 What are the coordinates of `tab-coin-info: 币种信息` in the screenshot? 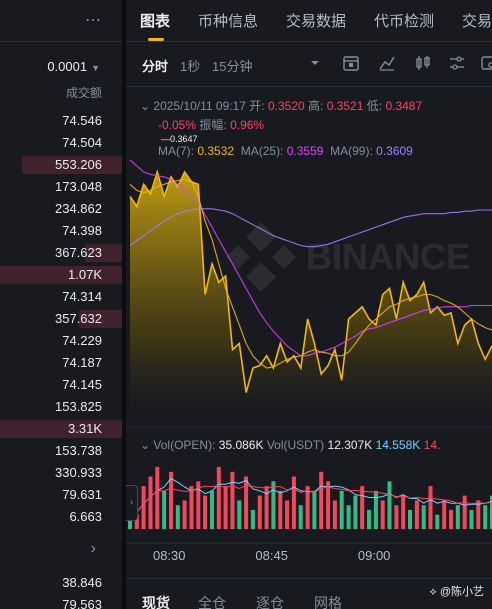 It's located at (228, 21).